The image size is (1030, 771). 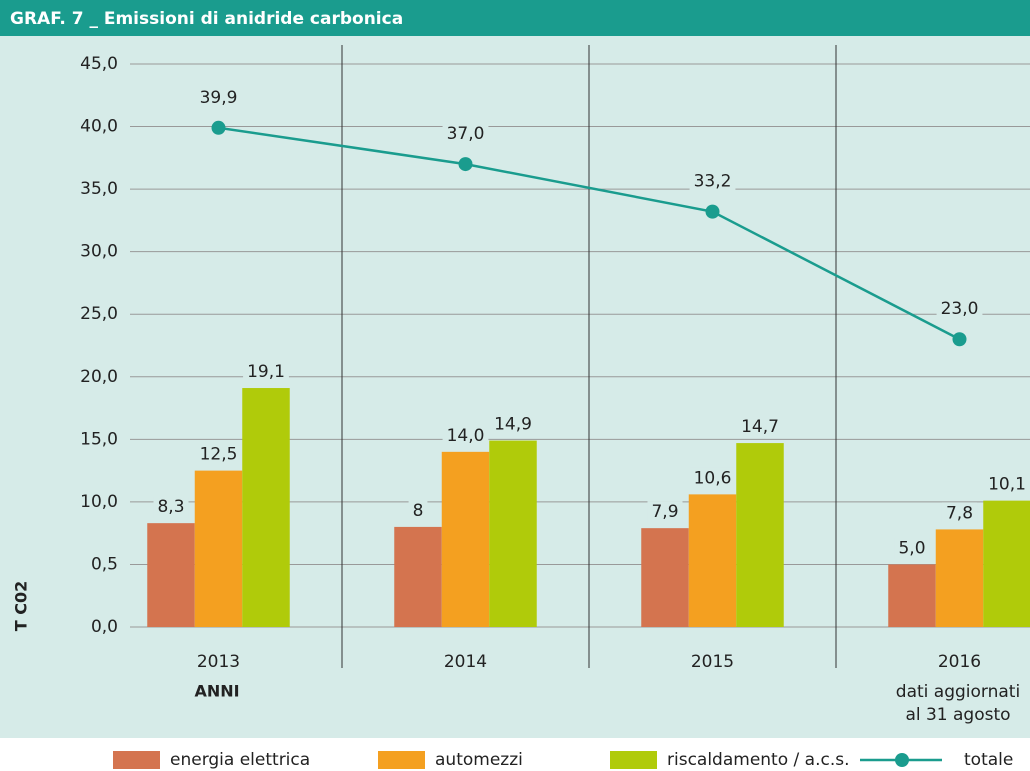 What do you see at coordinates (216, 691) in the screenshot?
I see `x-axis-label: ANNI` at bounding box center [216, 691].